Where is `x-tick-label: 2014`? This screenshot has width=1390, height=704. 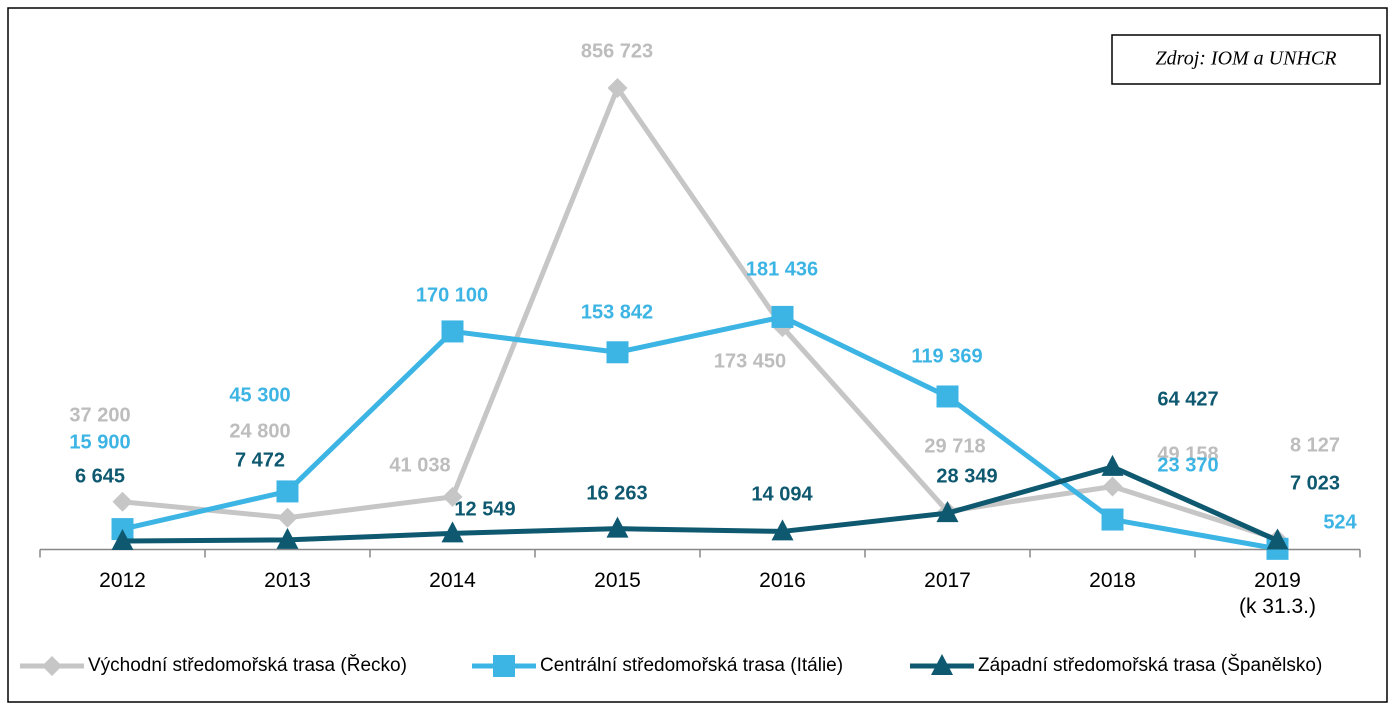
x-tick-label: 2014 is located at coordinates (452, 580).